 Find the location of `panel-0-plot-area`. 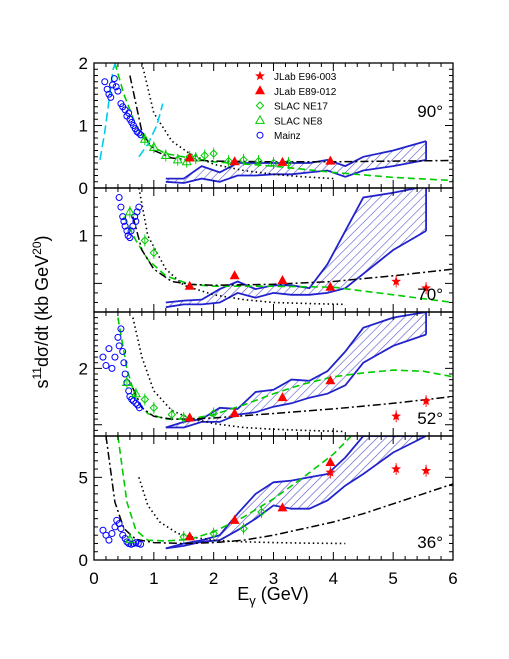

panel-0-plot-area is located at coordinates (276, 123).